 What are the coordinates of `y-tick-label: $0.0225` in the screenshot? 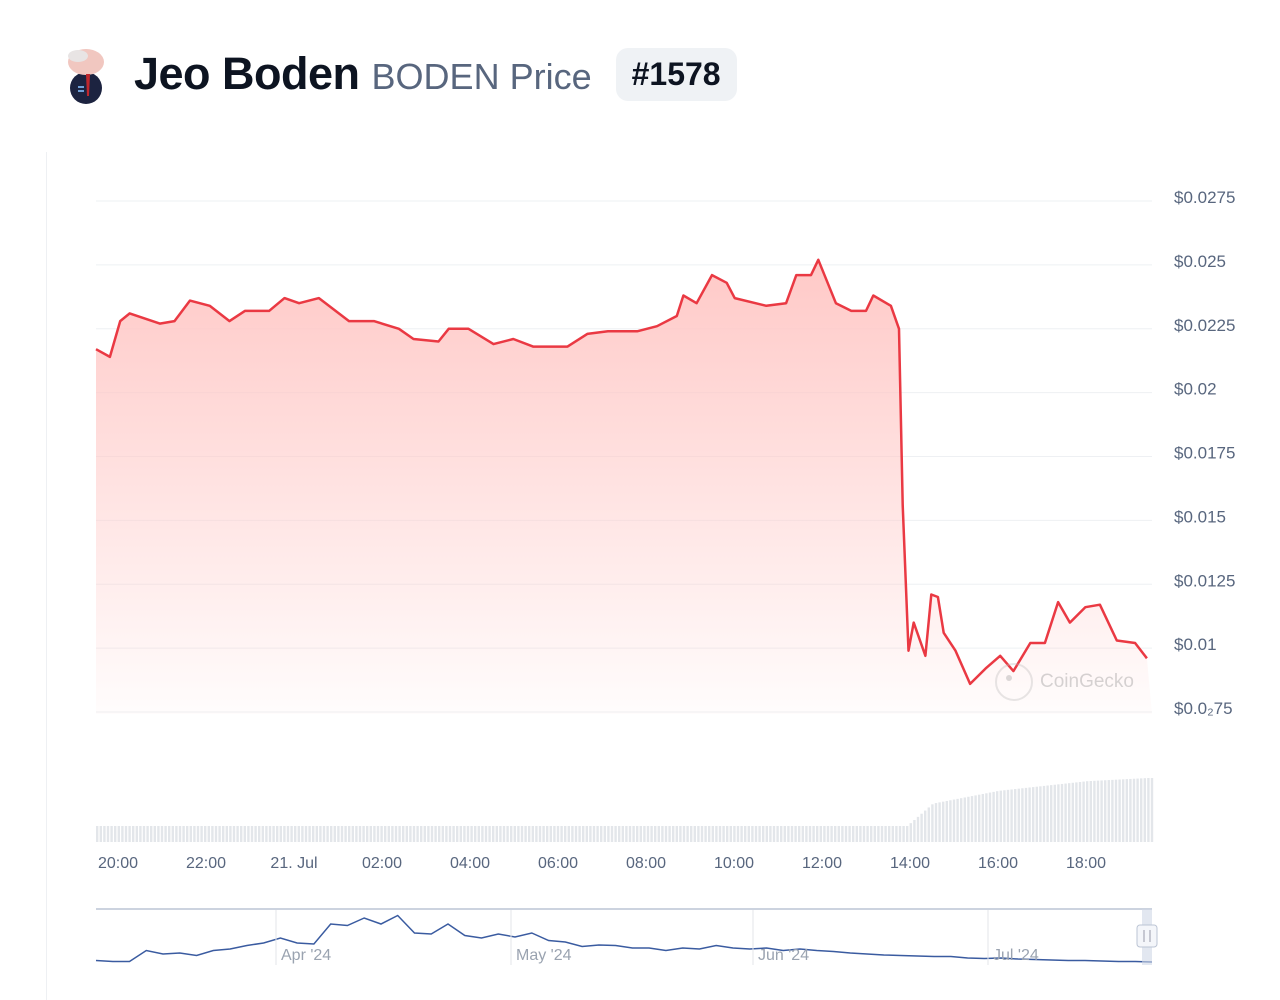 It's located at (1204, 325).